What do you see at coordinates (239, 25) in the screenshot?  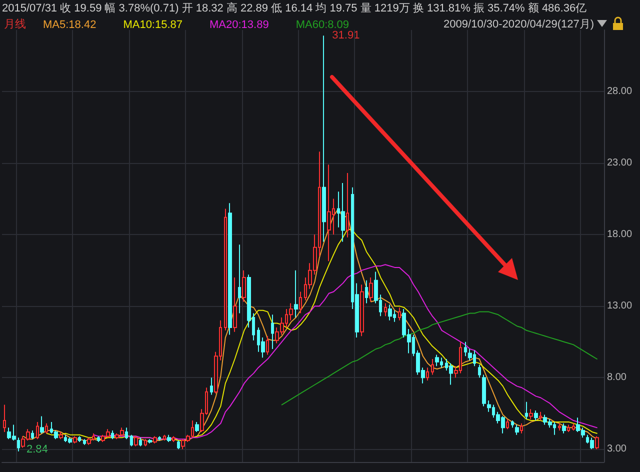 I see `text: MA20:13.89` at bounding box center [239, 25].